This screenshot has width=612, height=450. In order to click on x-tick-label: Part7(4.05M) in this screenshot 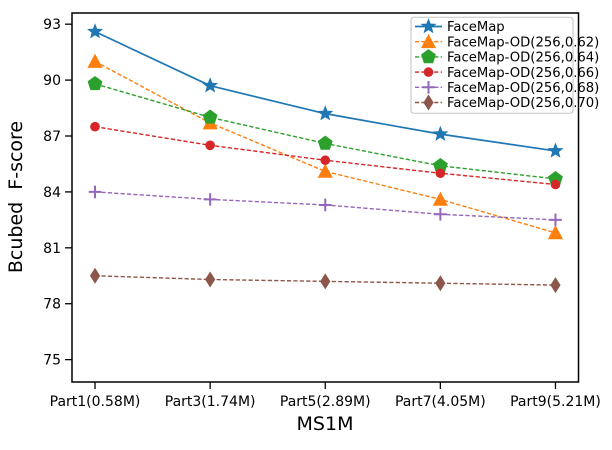, I will do `click(440, 402)`.